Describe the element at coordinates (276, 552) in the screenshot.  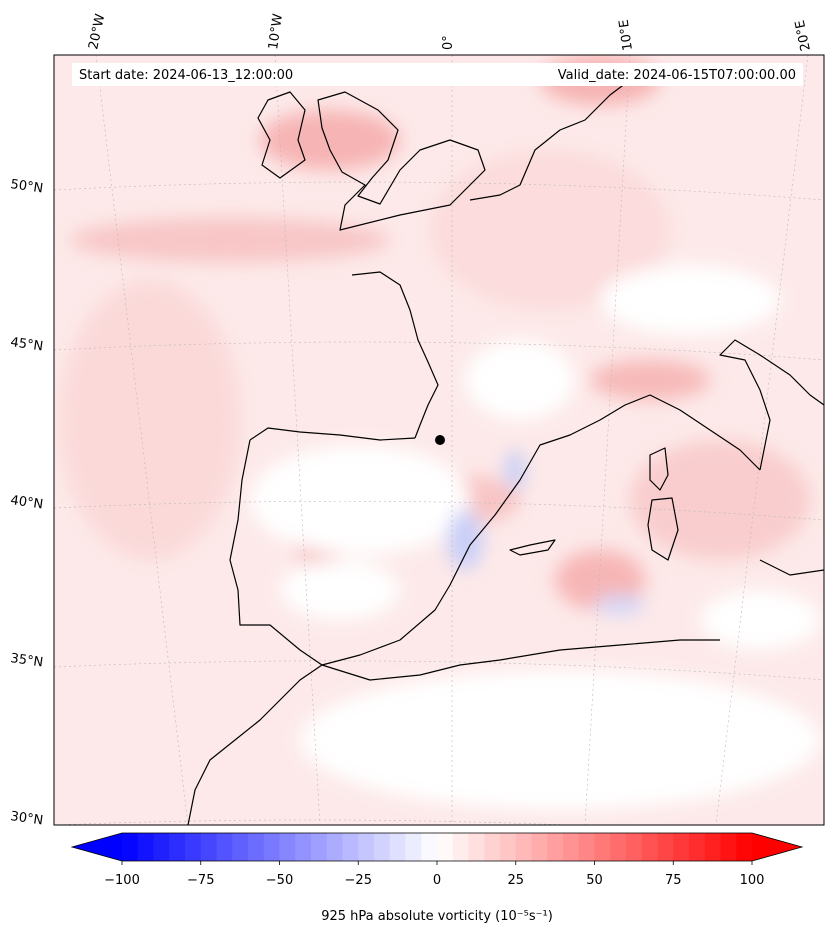
I see `coast-portugal` at that location.